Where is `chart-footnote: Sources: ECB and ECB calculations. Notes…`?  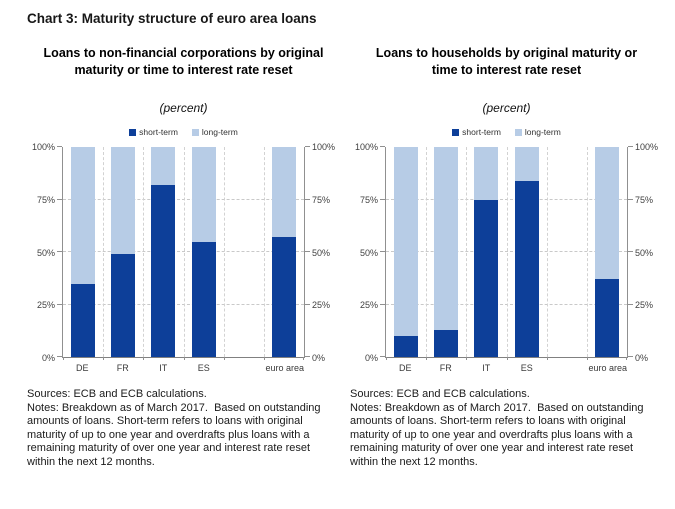
chart-footnote: Sources: ECB and ECB calculations. Notes… is located at coordinates (497, 428).